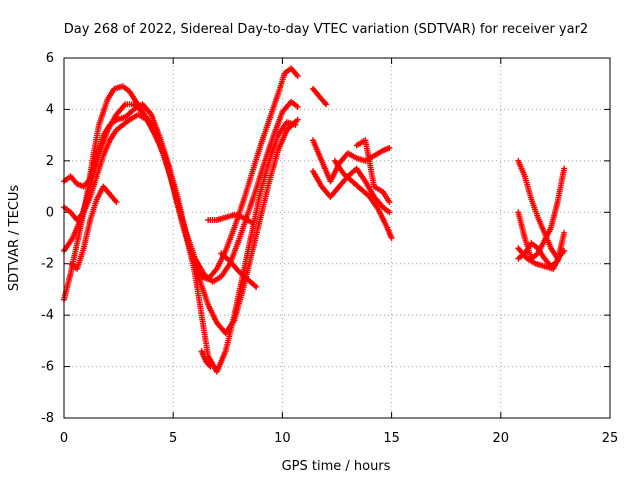  I want to click on series-track-i, so click(319, 96).